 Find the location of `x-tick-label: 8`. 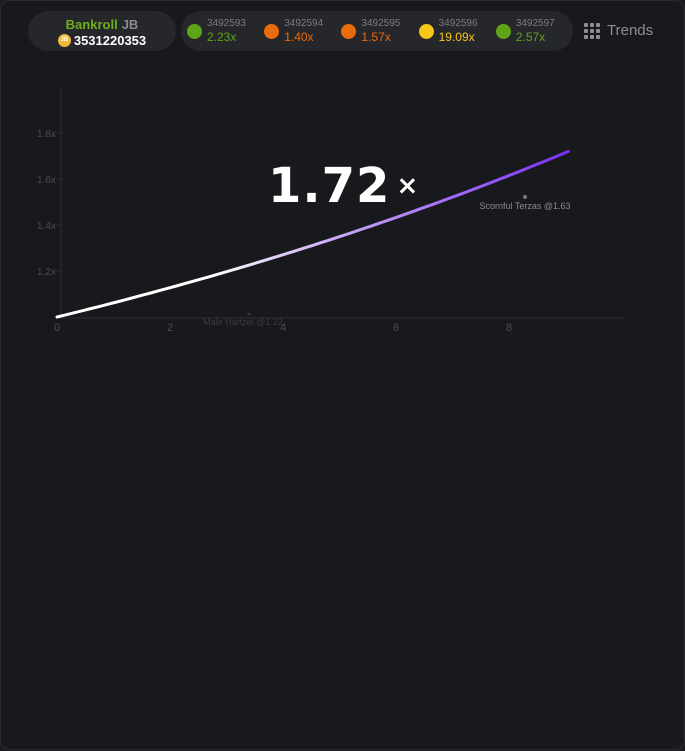

x-tick-label: 8 is located at coordinates (509, 328).